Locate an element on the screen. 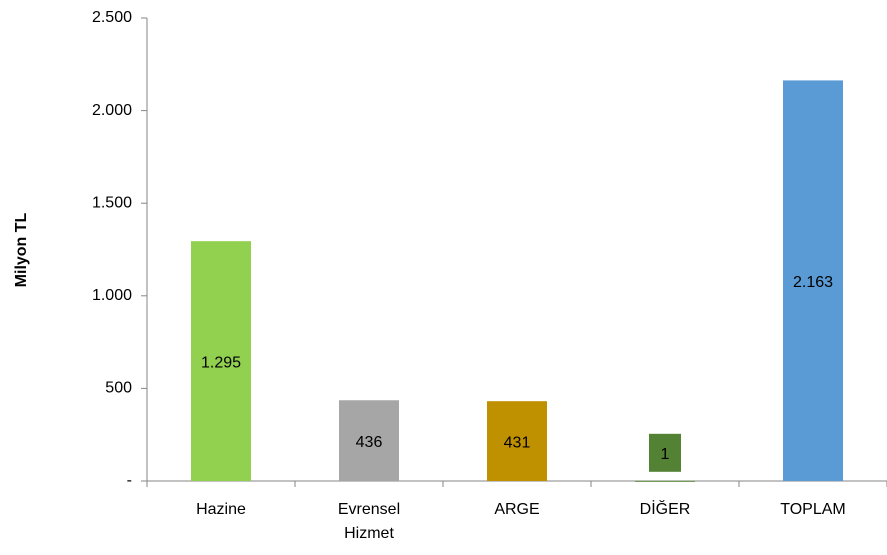 The width and height of the screenshot is (887, 555). value-label: 1.295 is located at coordinates (221, 362).